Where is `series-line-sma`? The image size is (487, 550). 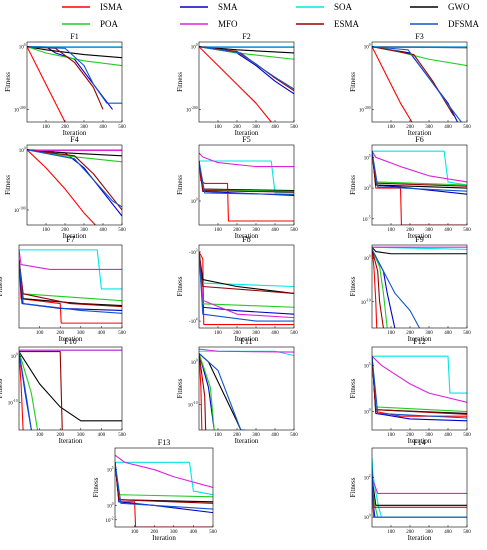 series-line-sma is located at coordinates (419, 492).